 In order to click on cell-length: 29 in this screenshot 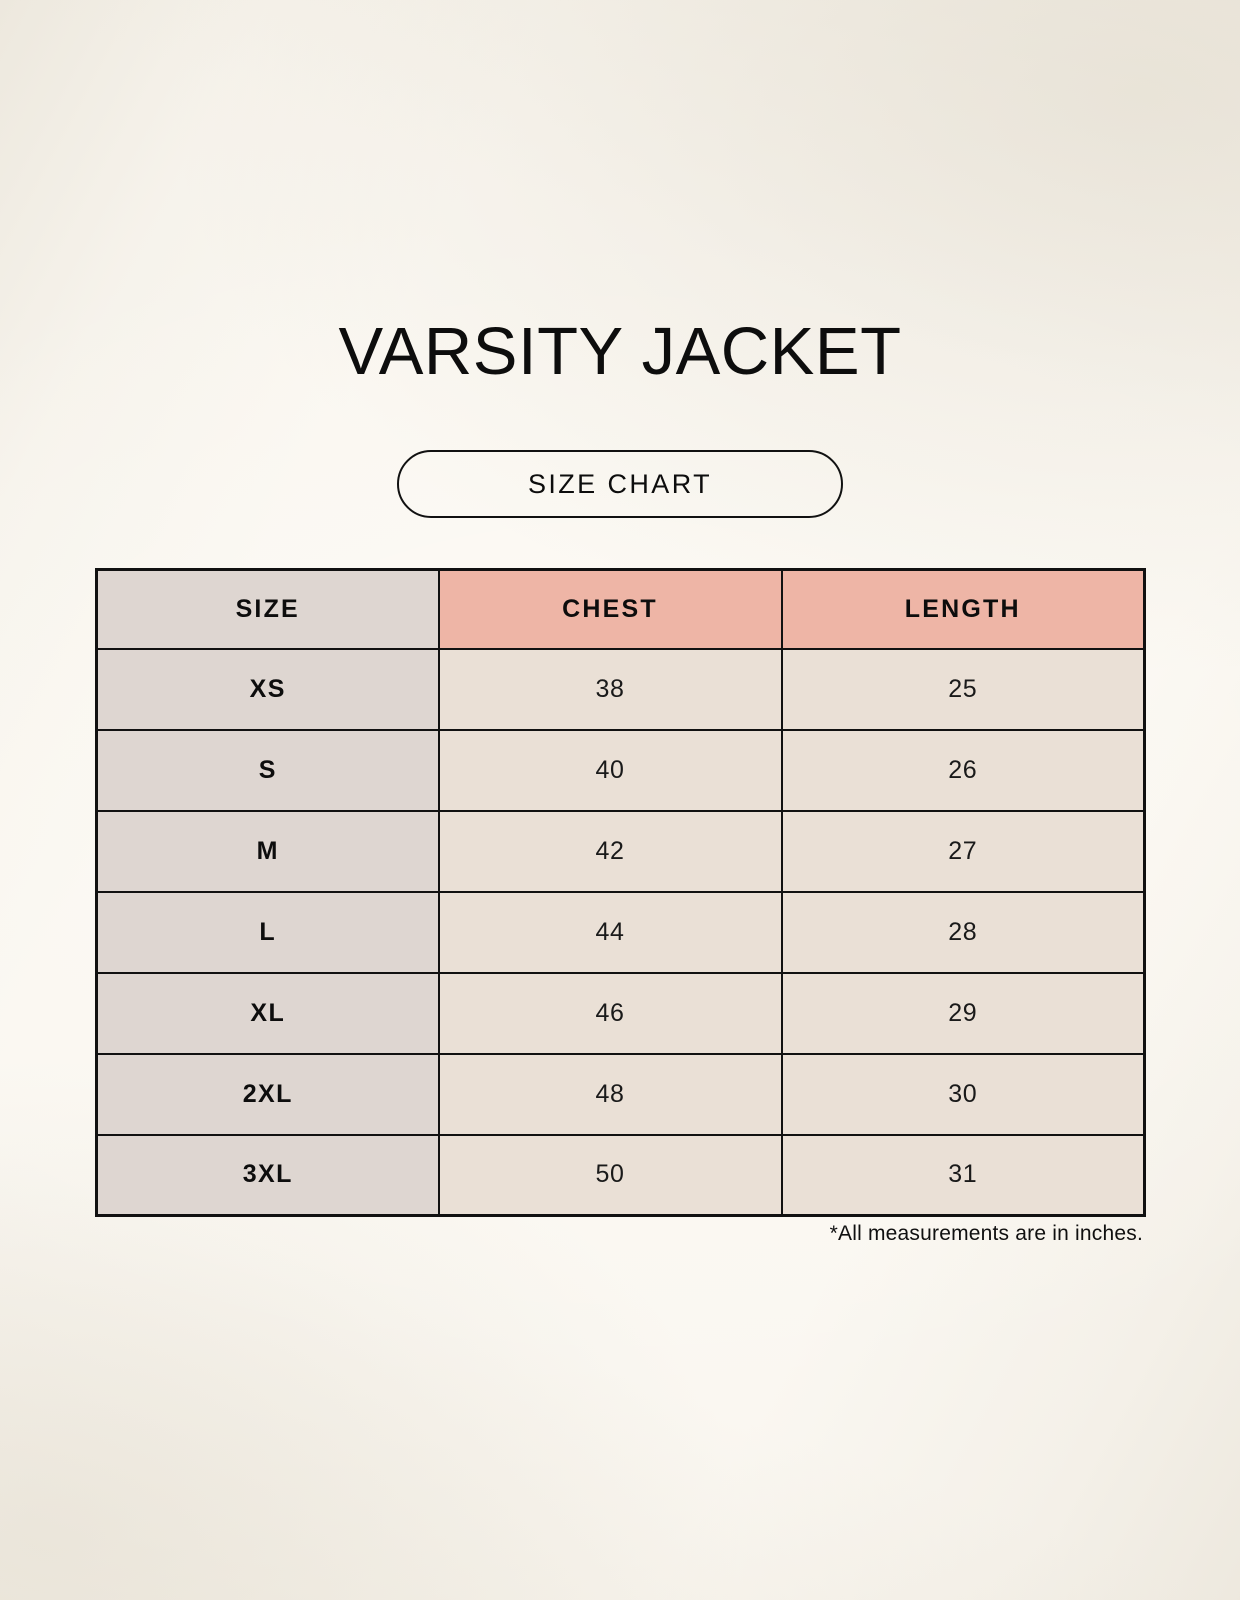, I will do `click(963, 1013)`.